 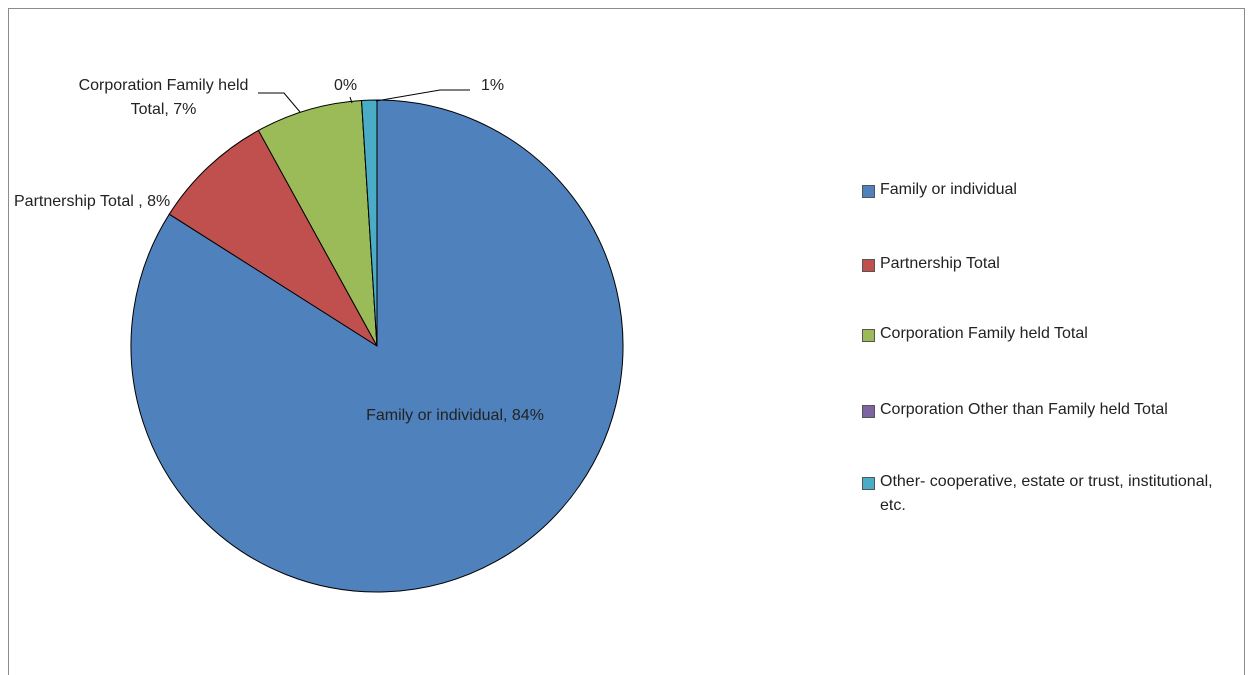 I want to click on data-label: Partnership Total , 8%, so click(x=92, y=201).